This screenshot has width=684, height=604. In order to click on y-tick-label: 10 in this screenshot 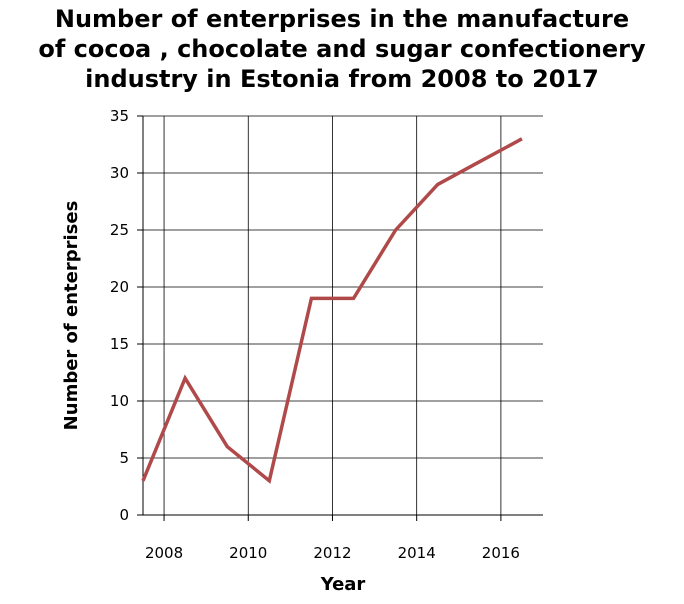, I will do `click(119, 401)`.